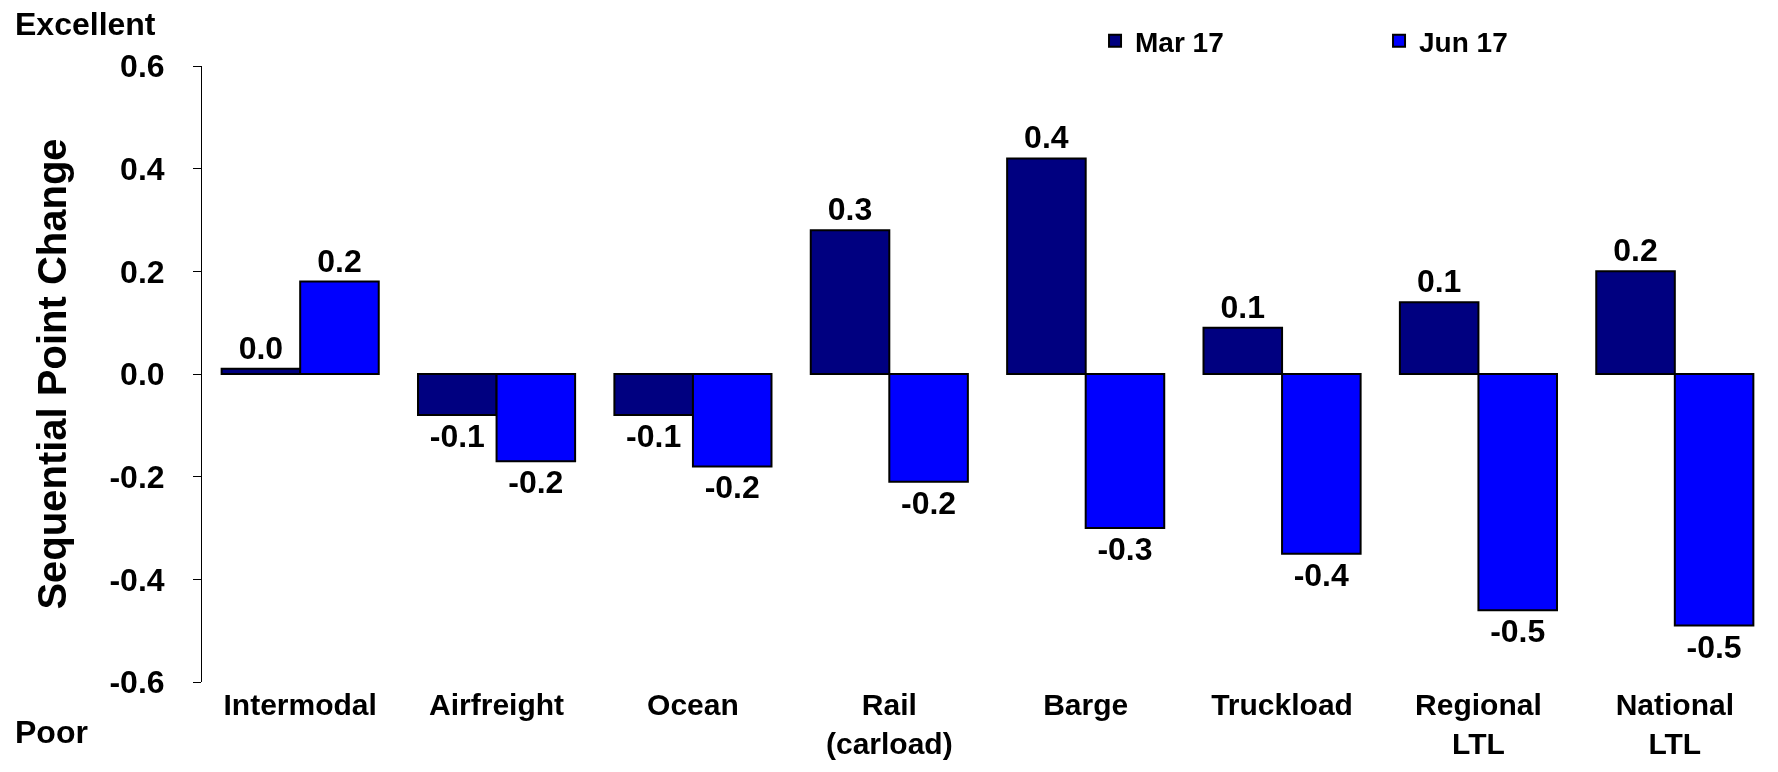 The height and width of the screenshot is (772, 1778). I want to click on y-tick-label: 0.4, so click(142, 168).